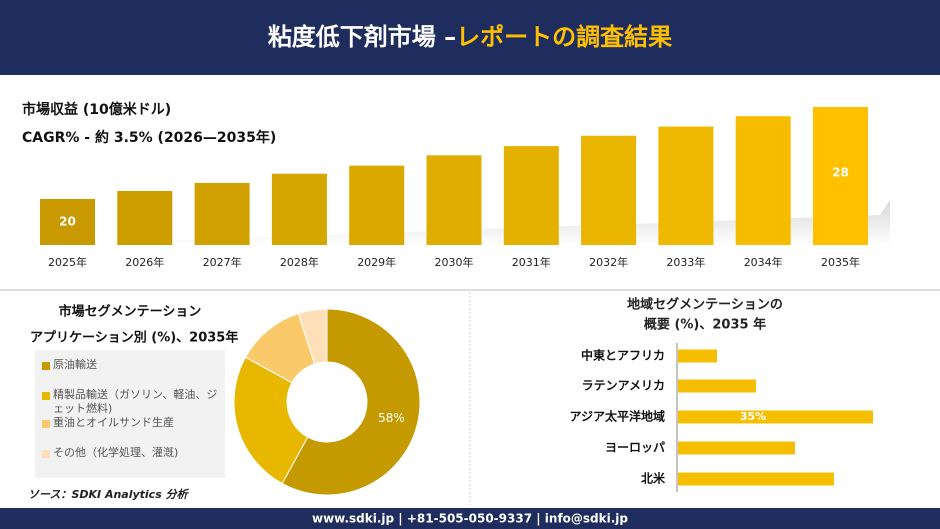  I want to click on footer-bar, so click(470, 518).